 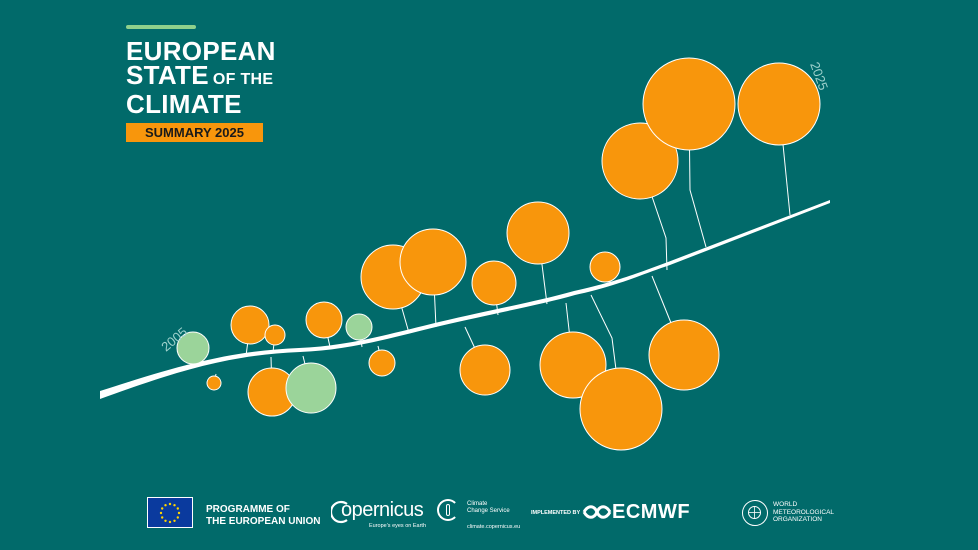 What do you see at coordinates (263, 521) in the screenshot?
I see `eu-line-2: THE EUROPEAN UNION` at bounding box center [263, 521].